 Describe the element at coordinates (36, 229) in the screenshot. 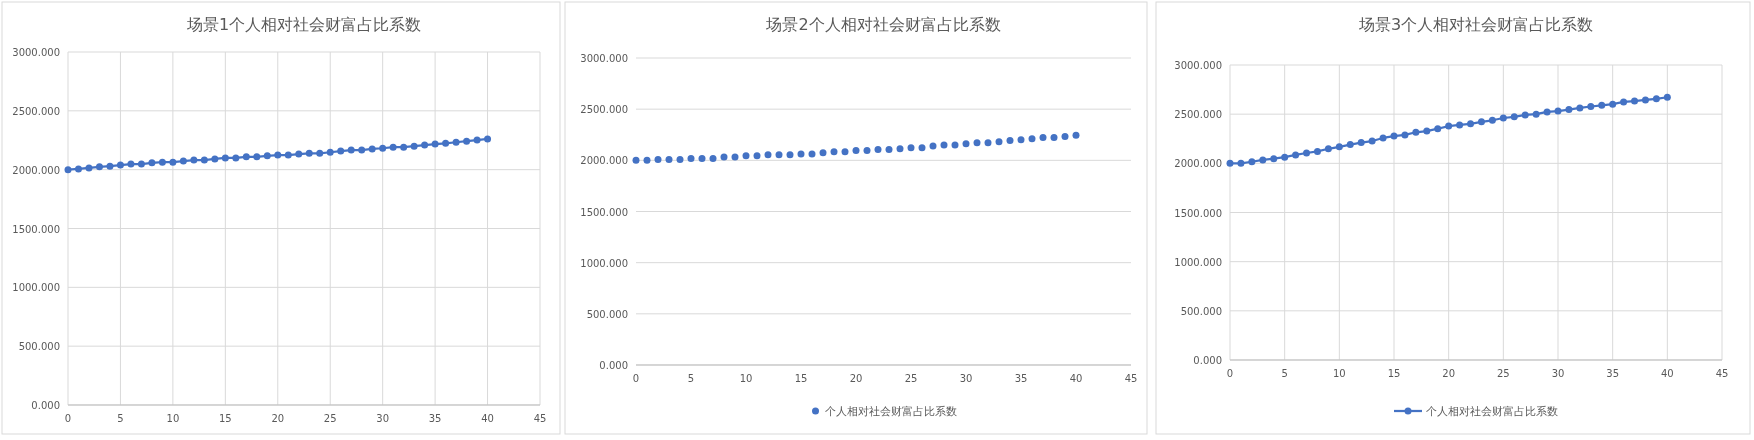

I see `y-tick-label: 1500.000` at that location.